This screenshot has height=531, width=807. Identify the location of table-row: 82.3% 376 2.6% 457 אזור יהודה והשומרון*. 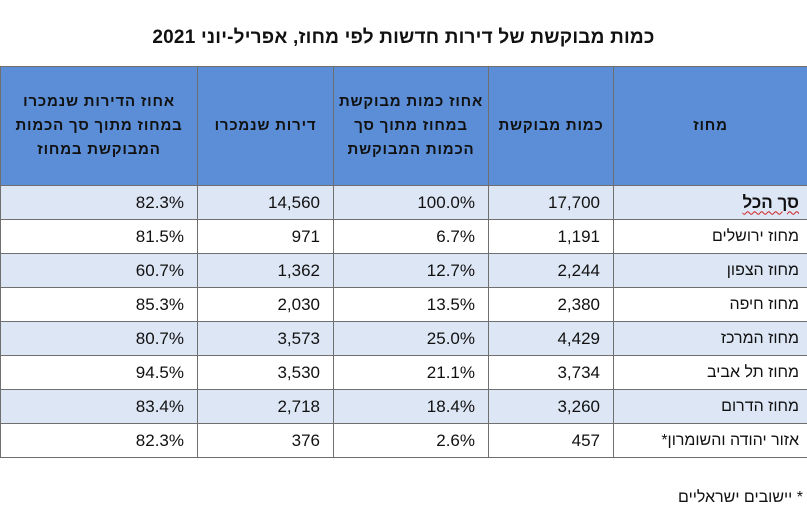
(403, 440).